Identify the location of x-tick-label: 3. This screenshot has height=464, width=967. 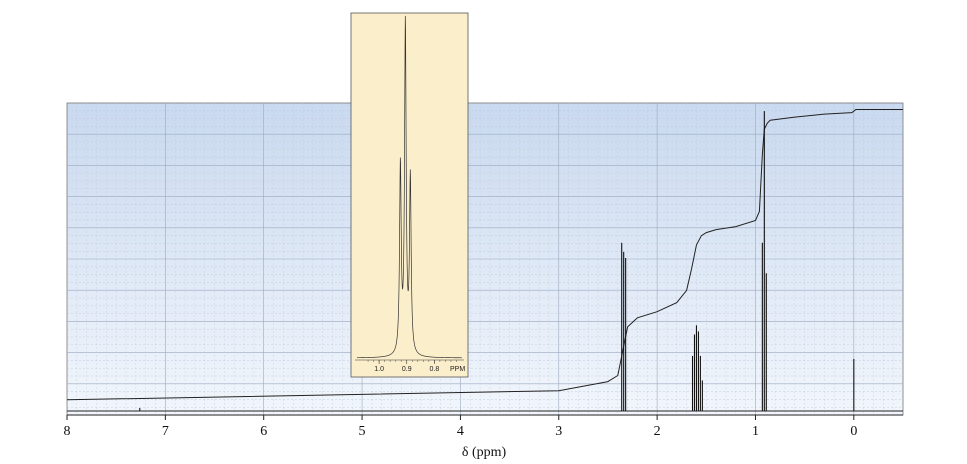
(558, 431).